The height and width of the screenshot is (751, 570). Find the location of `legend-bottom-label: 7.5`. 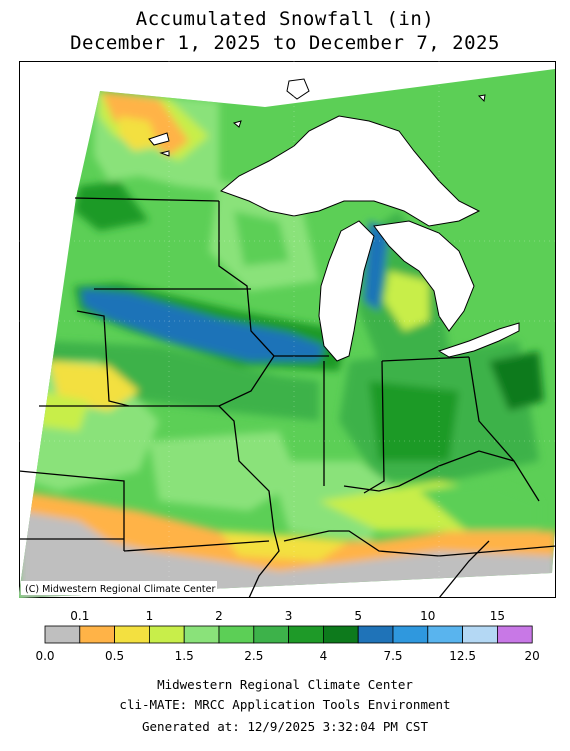

legend-bottom-label: 7.5 is located at coordinates (392, 656).